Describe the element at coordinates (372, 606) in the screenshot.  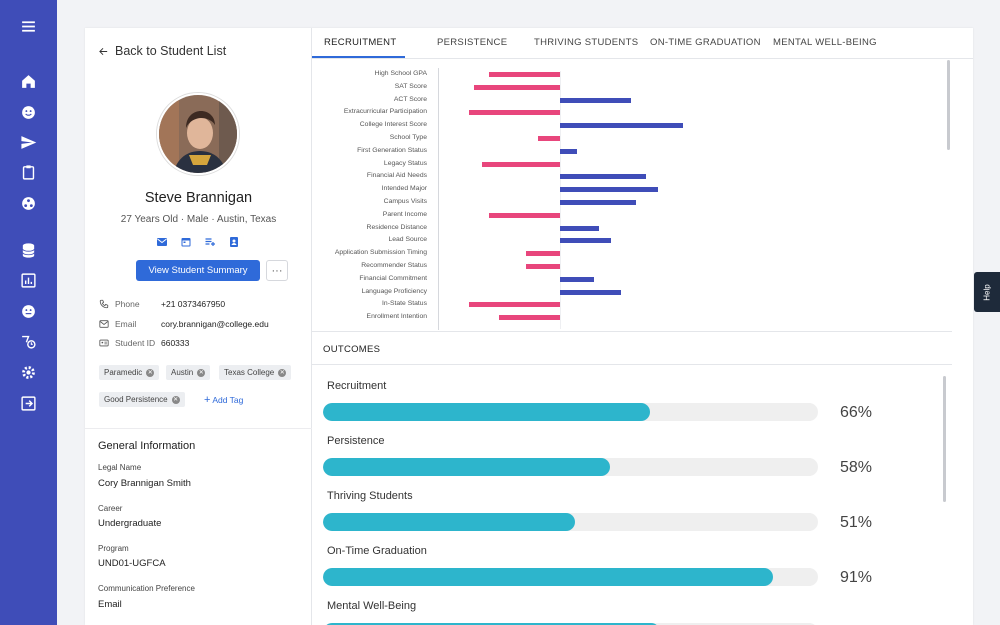
I see `outcome-label: Mental Well-Being` at that location.